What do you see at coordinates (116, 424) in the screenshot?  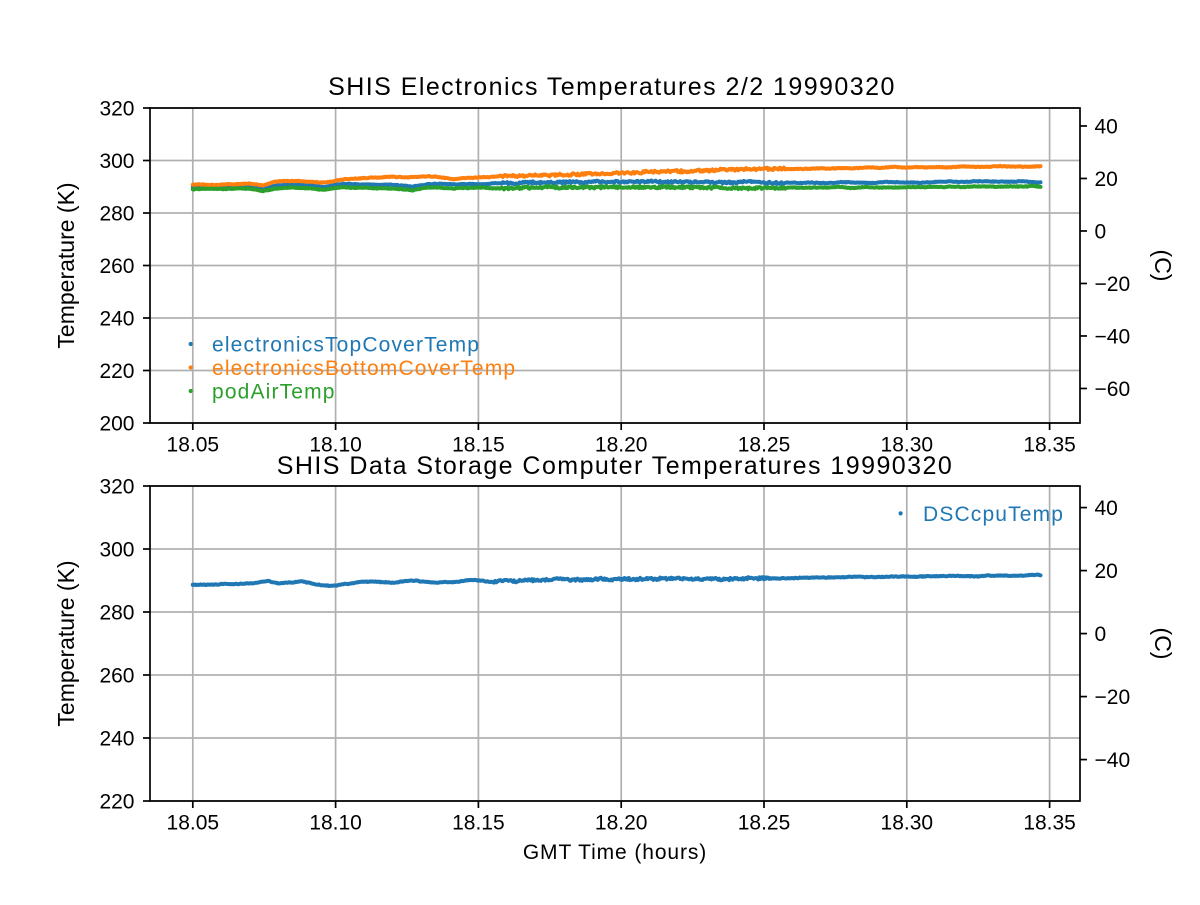 I see `svg-text: 200` at bounding box center [116, 424].